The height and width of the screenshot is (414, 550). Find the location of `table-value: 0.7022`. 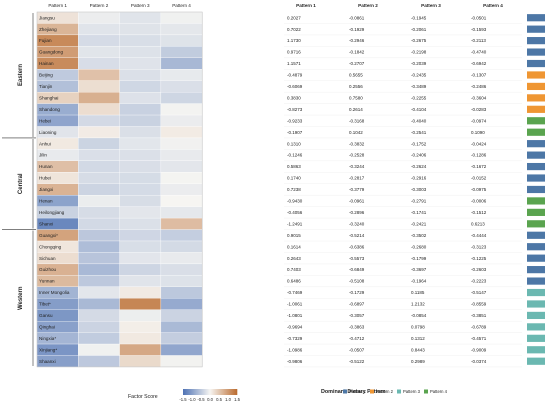

table-value: 0.7022 is located at coordinates (294, 29).